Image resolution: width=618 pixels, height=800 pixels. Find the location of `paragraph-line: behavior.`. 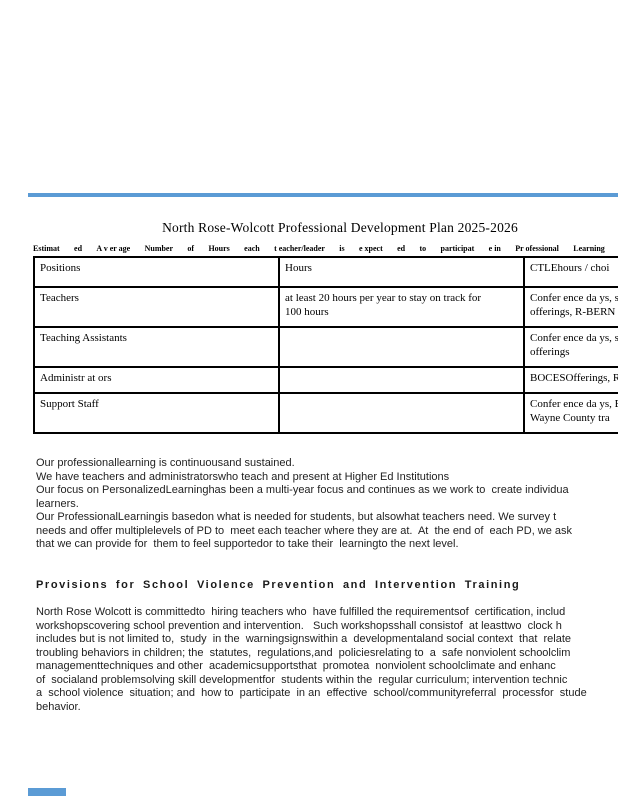

paragraph-line: behavior. is located at coordinates (58, 706).